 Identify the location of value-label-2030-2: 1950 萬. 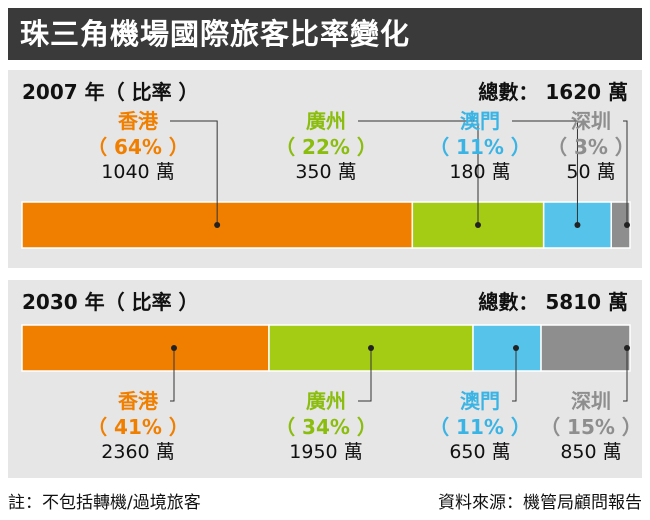
(325, 452).